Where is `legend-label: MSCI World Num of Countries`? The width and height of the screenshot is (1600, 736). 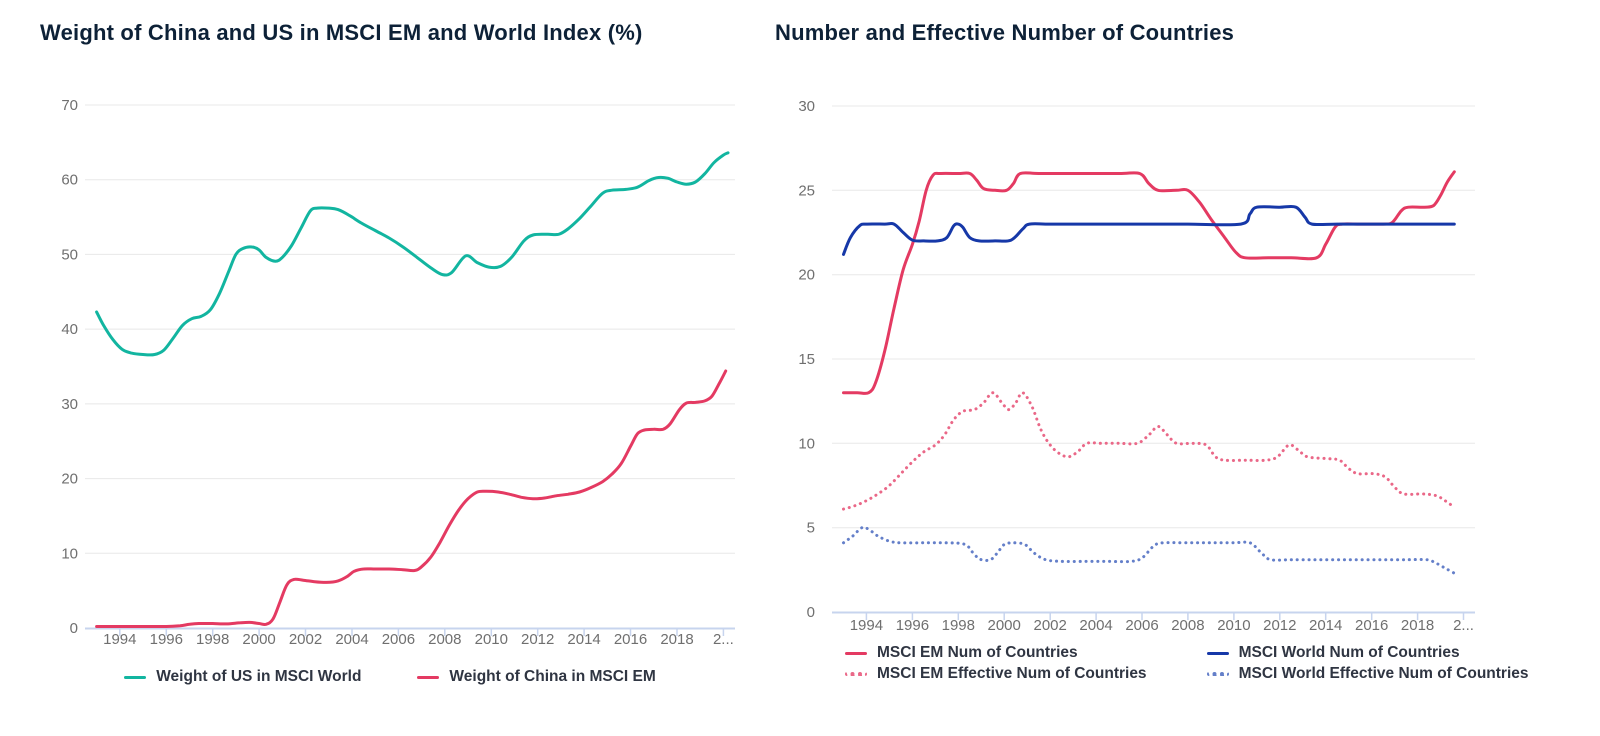 legend-label: MSCI World Num of Countries is located at coordinates (1349, 652).